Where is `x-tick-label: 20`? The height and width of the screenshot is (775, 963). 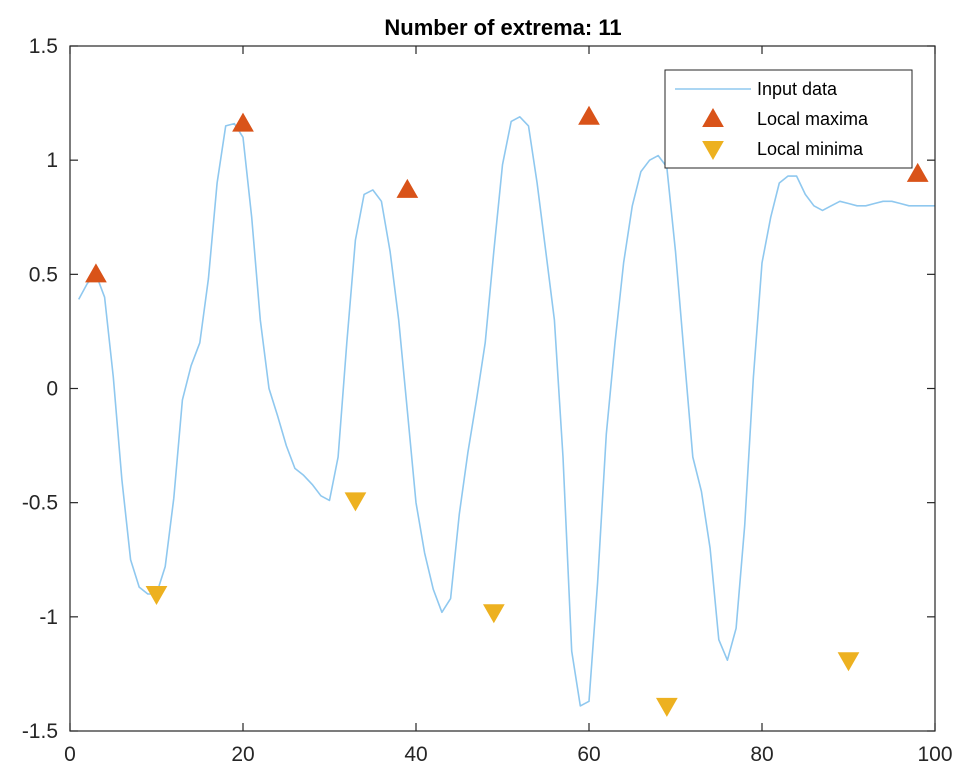 x-tick-label: 20 is located at coordinates (242, 754).